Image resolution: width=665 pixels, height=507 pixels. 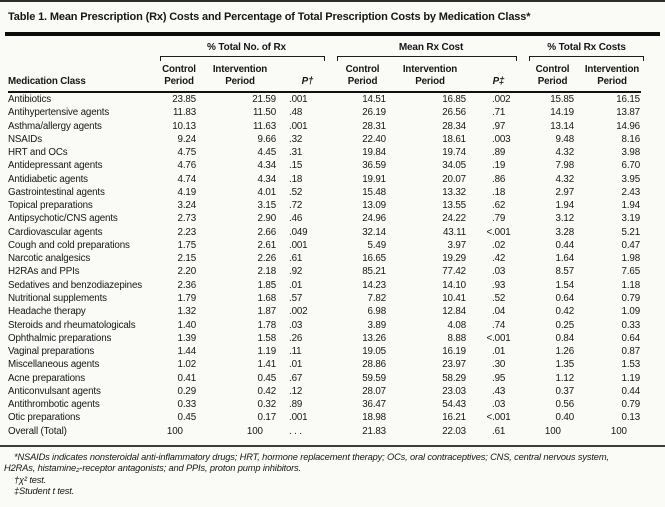 I want to click on table-cell: 59.59, so click(x=374, y=378).